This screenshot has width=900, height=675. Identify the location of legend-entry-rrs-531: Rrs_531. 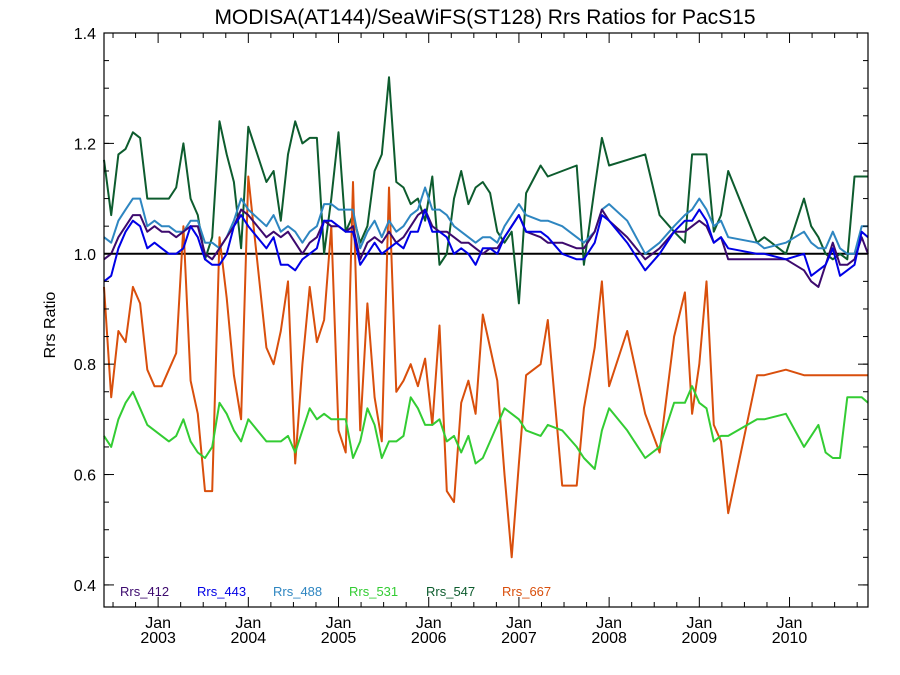
(373, 591).